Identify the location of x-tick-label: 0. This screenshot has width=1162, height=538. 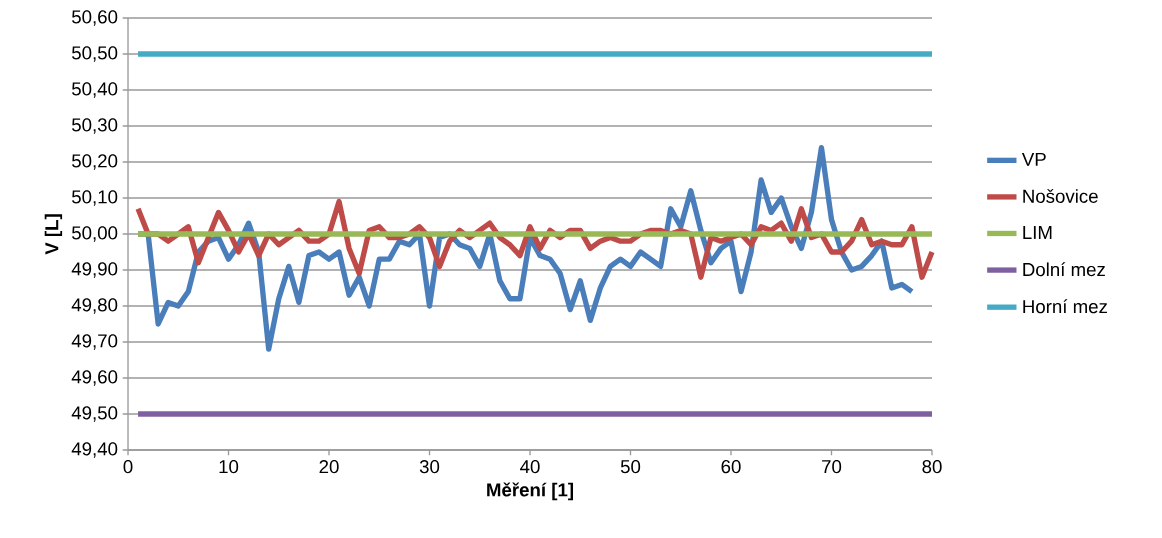
(128, 467).